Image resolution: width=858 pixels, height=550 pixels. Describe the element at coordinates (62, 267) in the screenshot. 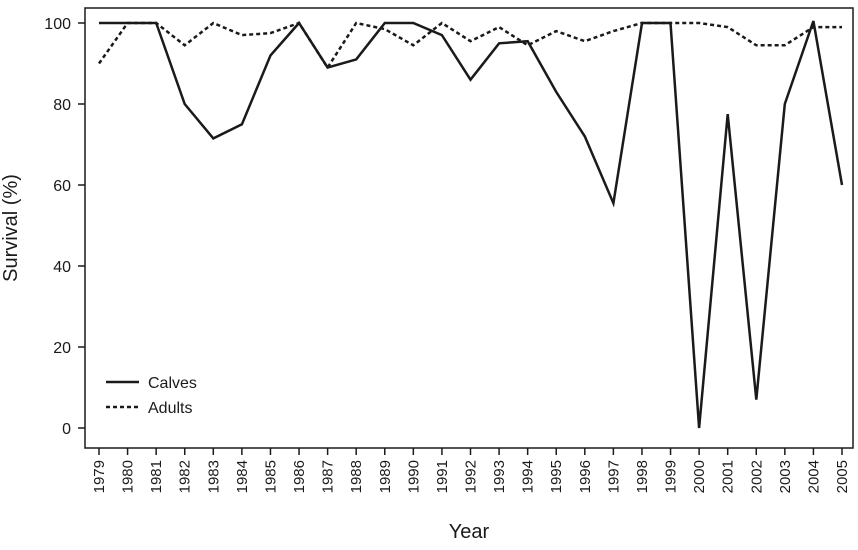

I see `y-tick-label: 40` at that location.